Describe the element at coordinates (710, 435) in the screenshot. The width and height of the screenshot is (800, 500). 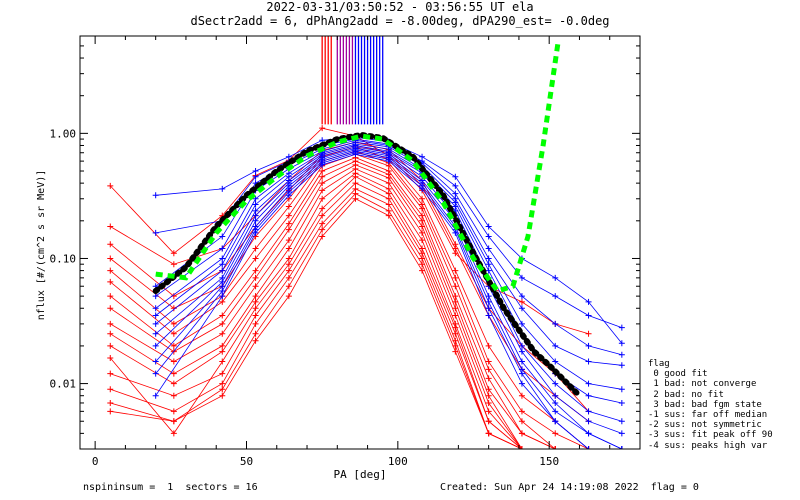
I see `flag-item: -3 sus: fit peak off 90` at that location.